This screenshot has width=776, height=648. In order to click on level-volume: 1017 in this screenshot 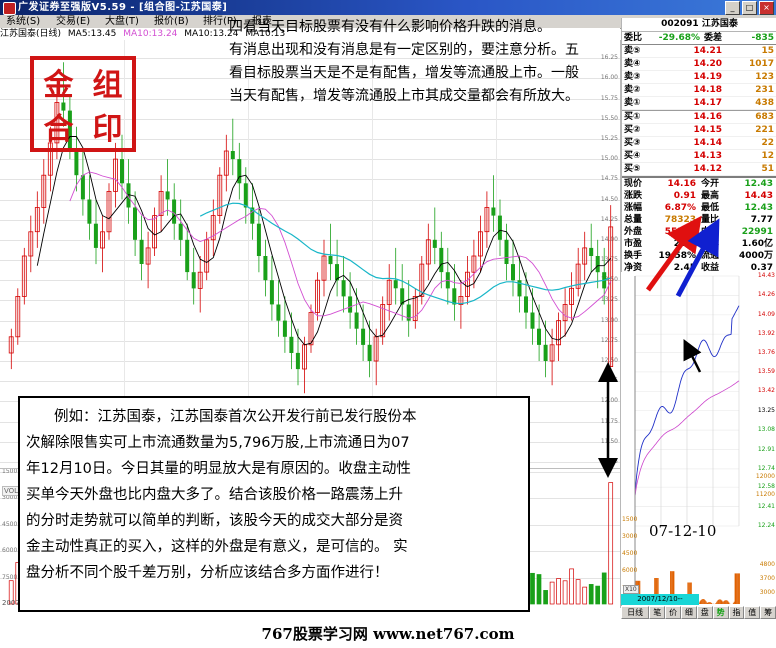, I will do `click(761, 64)`.